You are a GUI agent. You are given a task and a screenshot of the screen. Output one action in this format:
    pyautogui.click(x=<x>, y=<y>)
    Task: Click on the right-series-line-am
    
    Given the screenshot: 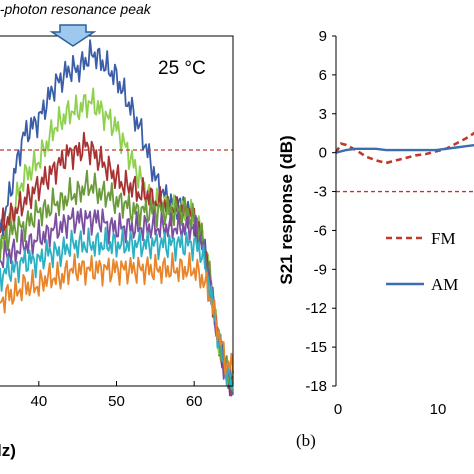 What is the action you would take?
    pyautogui.click(x=404, y=148)
    